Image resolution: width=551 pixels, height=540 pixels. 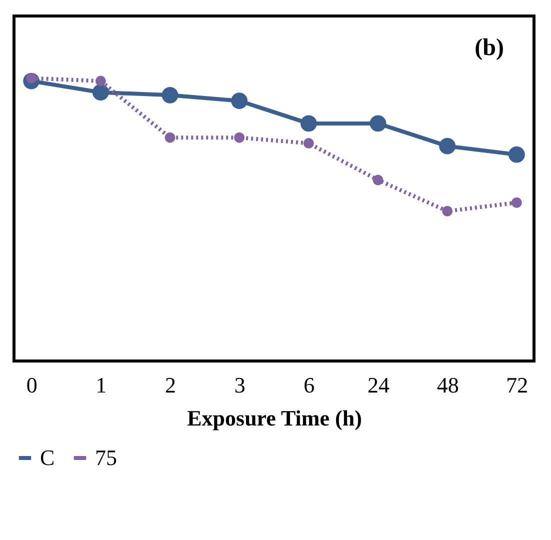 What do you see at coordinates (274, 418) in the screenshot?
I see `x-axis-title: Exposure Time (h)` at bounding box center [274, 418].